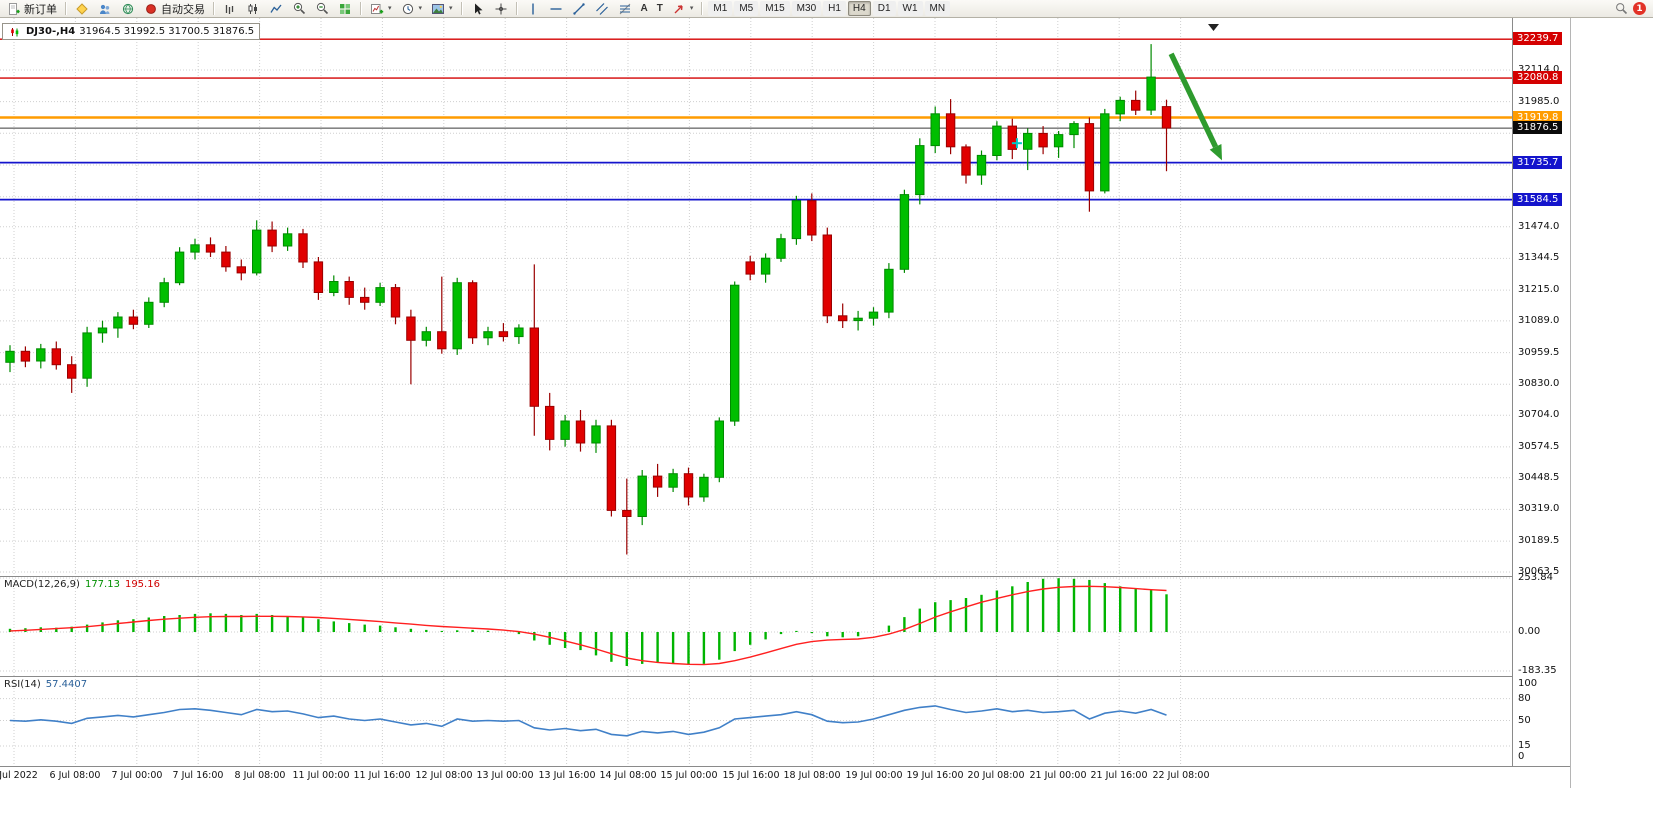  I want to click on channel-icon, so click(602, 8).